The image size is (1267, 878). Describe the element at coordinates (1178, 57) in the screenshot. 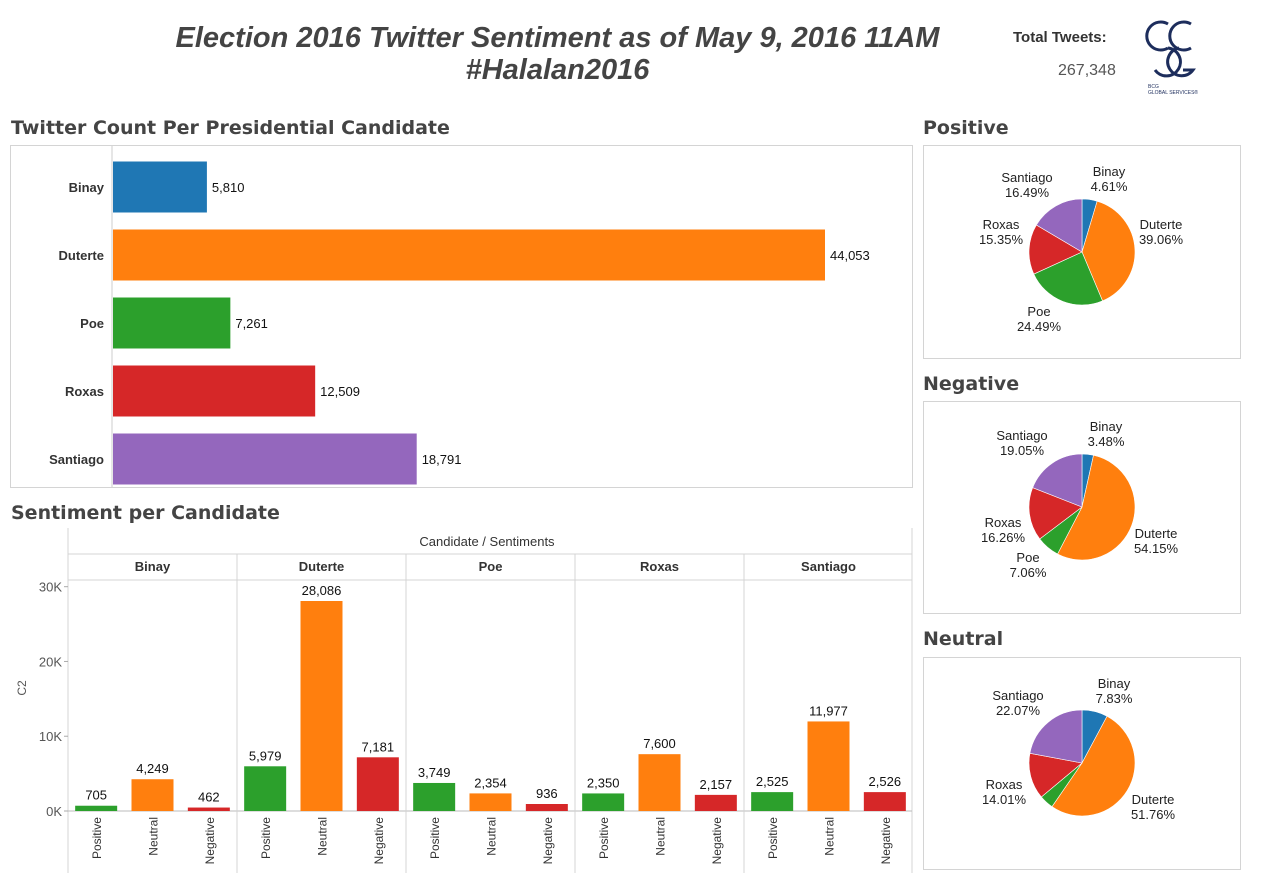

I see `bcg-logo: BCG GLOBAL SERVICES®` at that location.